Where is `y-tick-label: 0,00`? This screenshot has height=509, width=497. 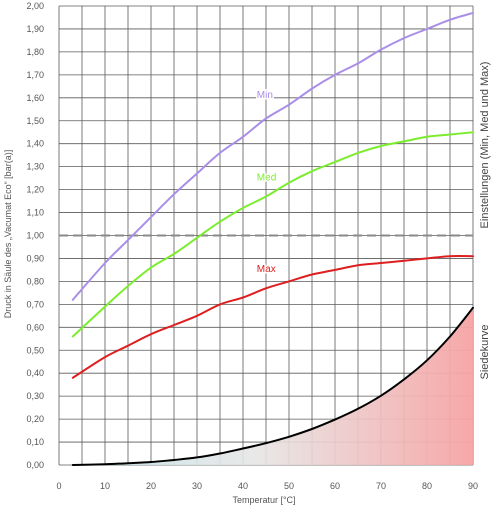 y-tick-label: 0,00 is located at coordinates (35, 465).